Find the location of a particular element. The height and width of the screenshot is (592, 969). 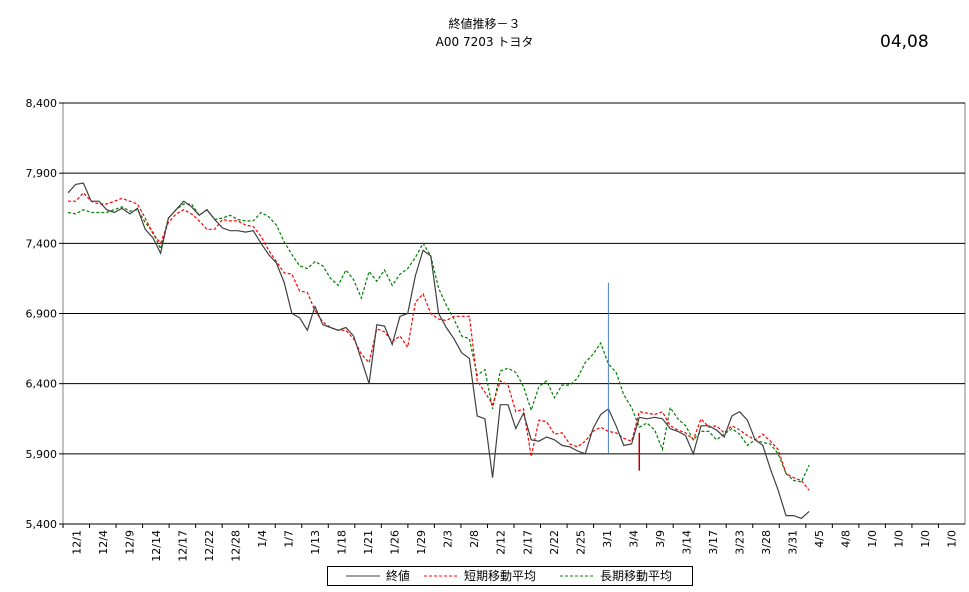

chart-title: 終値推移－３ is located at coordinates (484, 24).